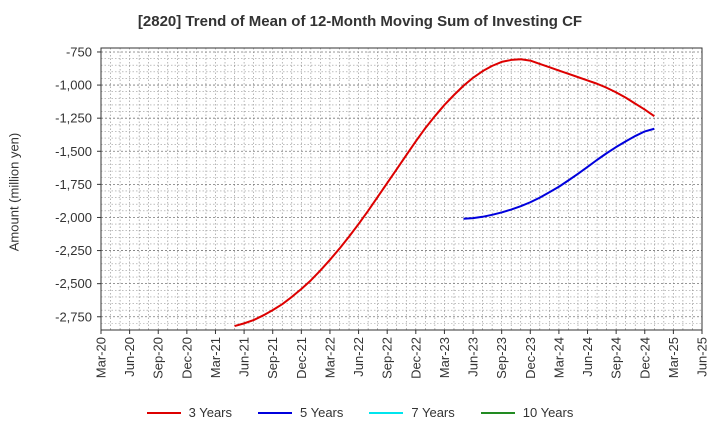  What do you see at coordinates (210, 412) in the screenshot?
I see `legend-label: 3 Years` at bounding box center [210, 412].